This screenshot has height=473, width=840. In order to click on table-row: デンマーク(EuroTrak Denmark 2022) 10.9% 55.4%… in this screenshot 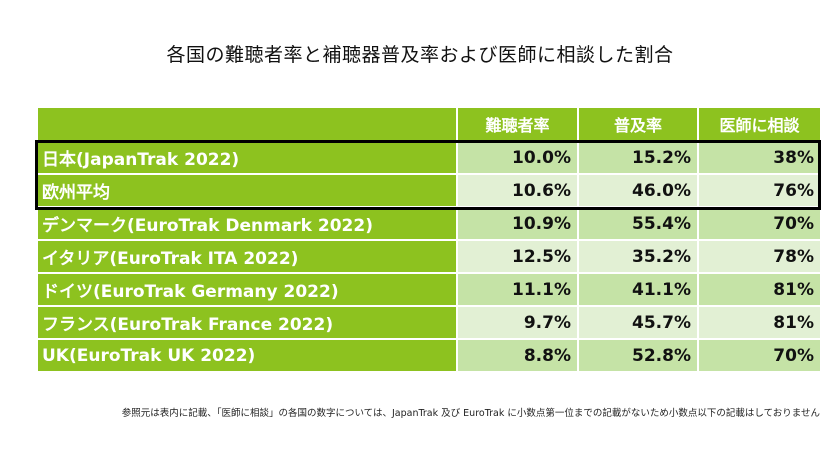, I will do `click(429, 223)`.